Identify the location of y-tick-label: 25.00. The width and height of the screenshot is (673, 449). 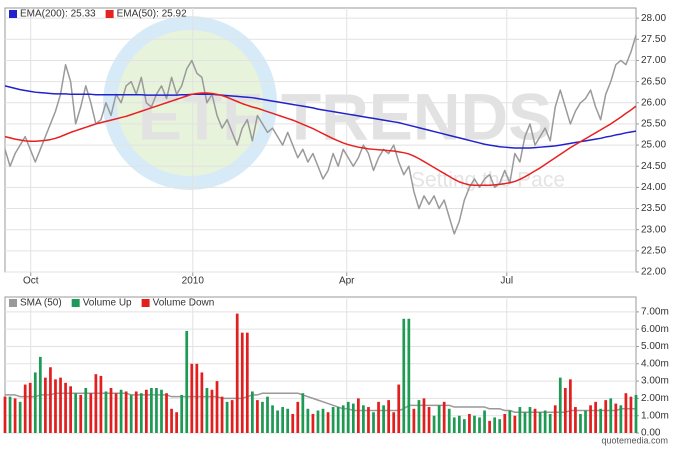
(653, 145).